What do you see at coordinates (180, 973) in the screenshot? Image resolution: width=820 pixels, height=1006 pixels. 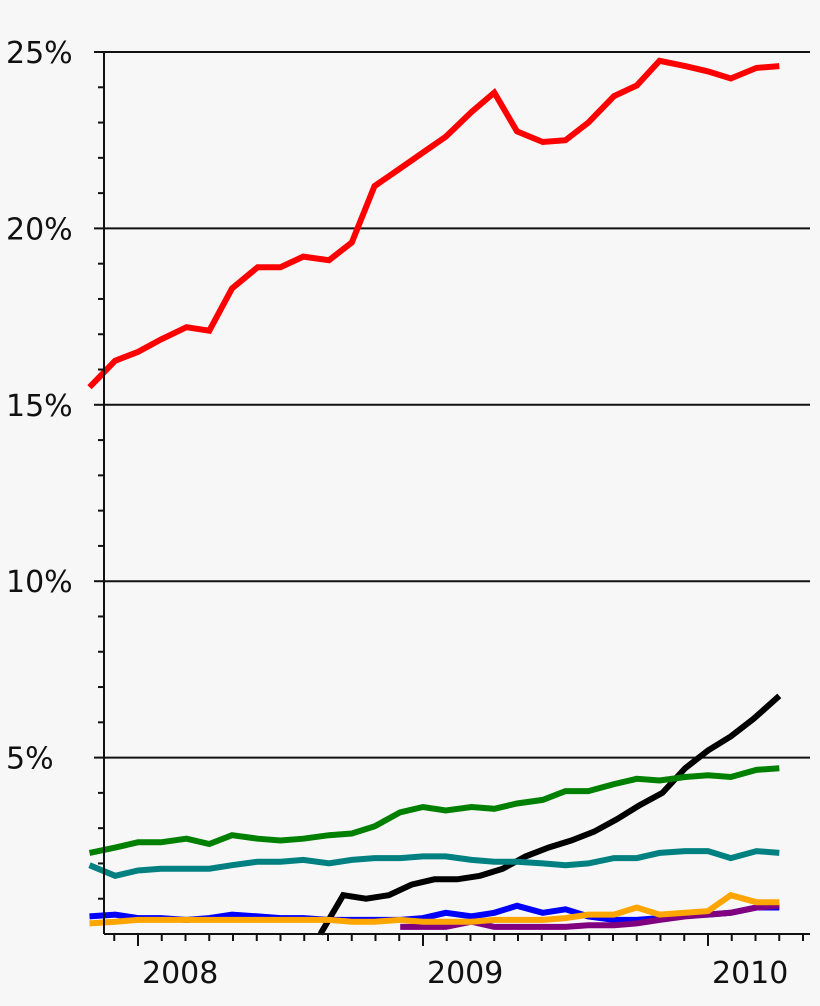 I see `x-tick-label: 2008` at bounding box center [180, 973].